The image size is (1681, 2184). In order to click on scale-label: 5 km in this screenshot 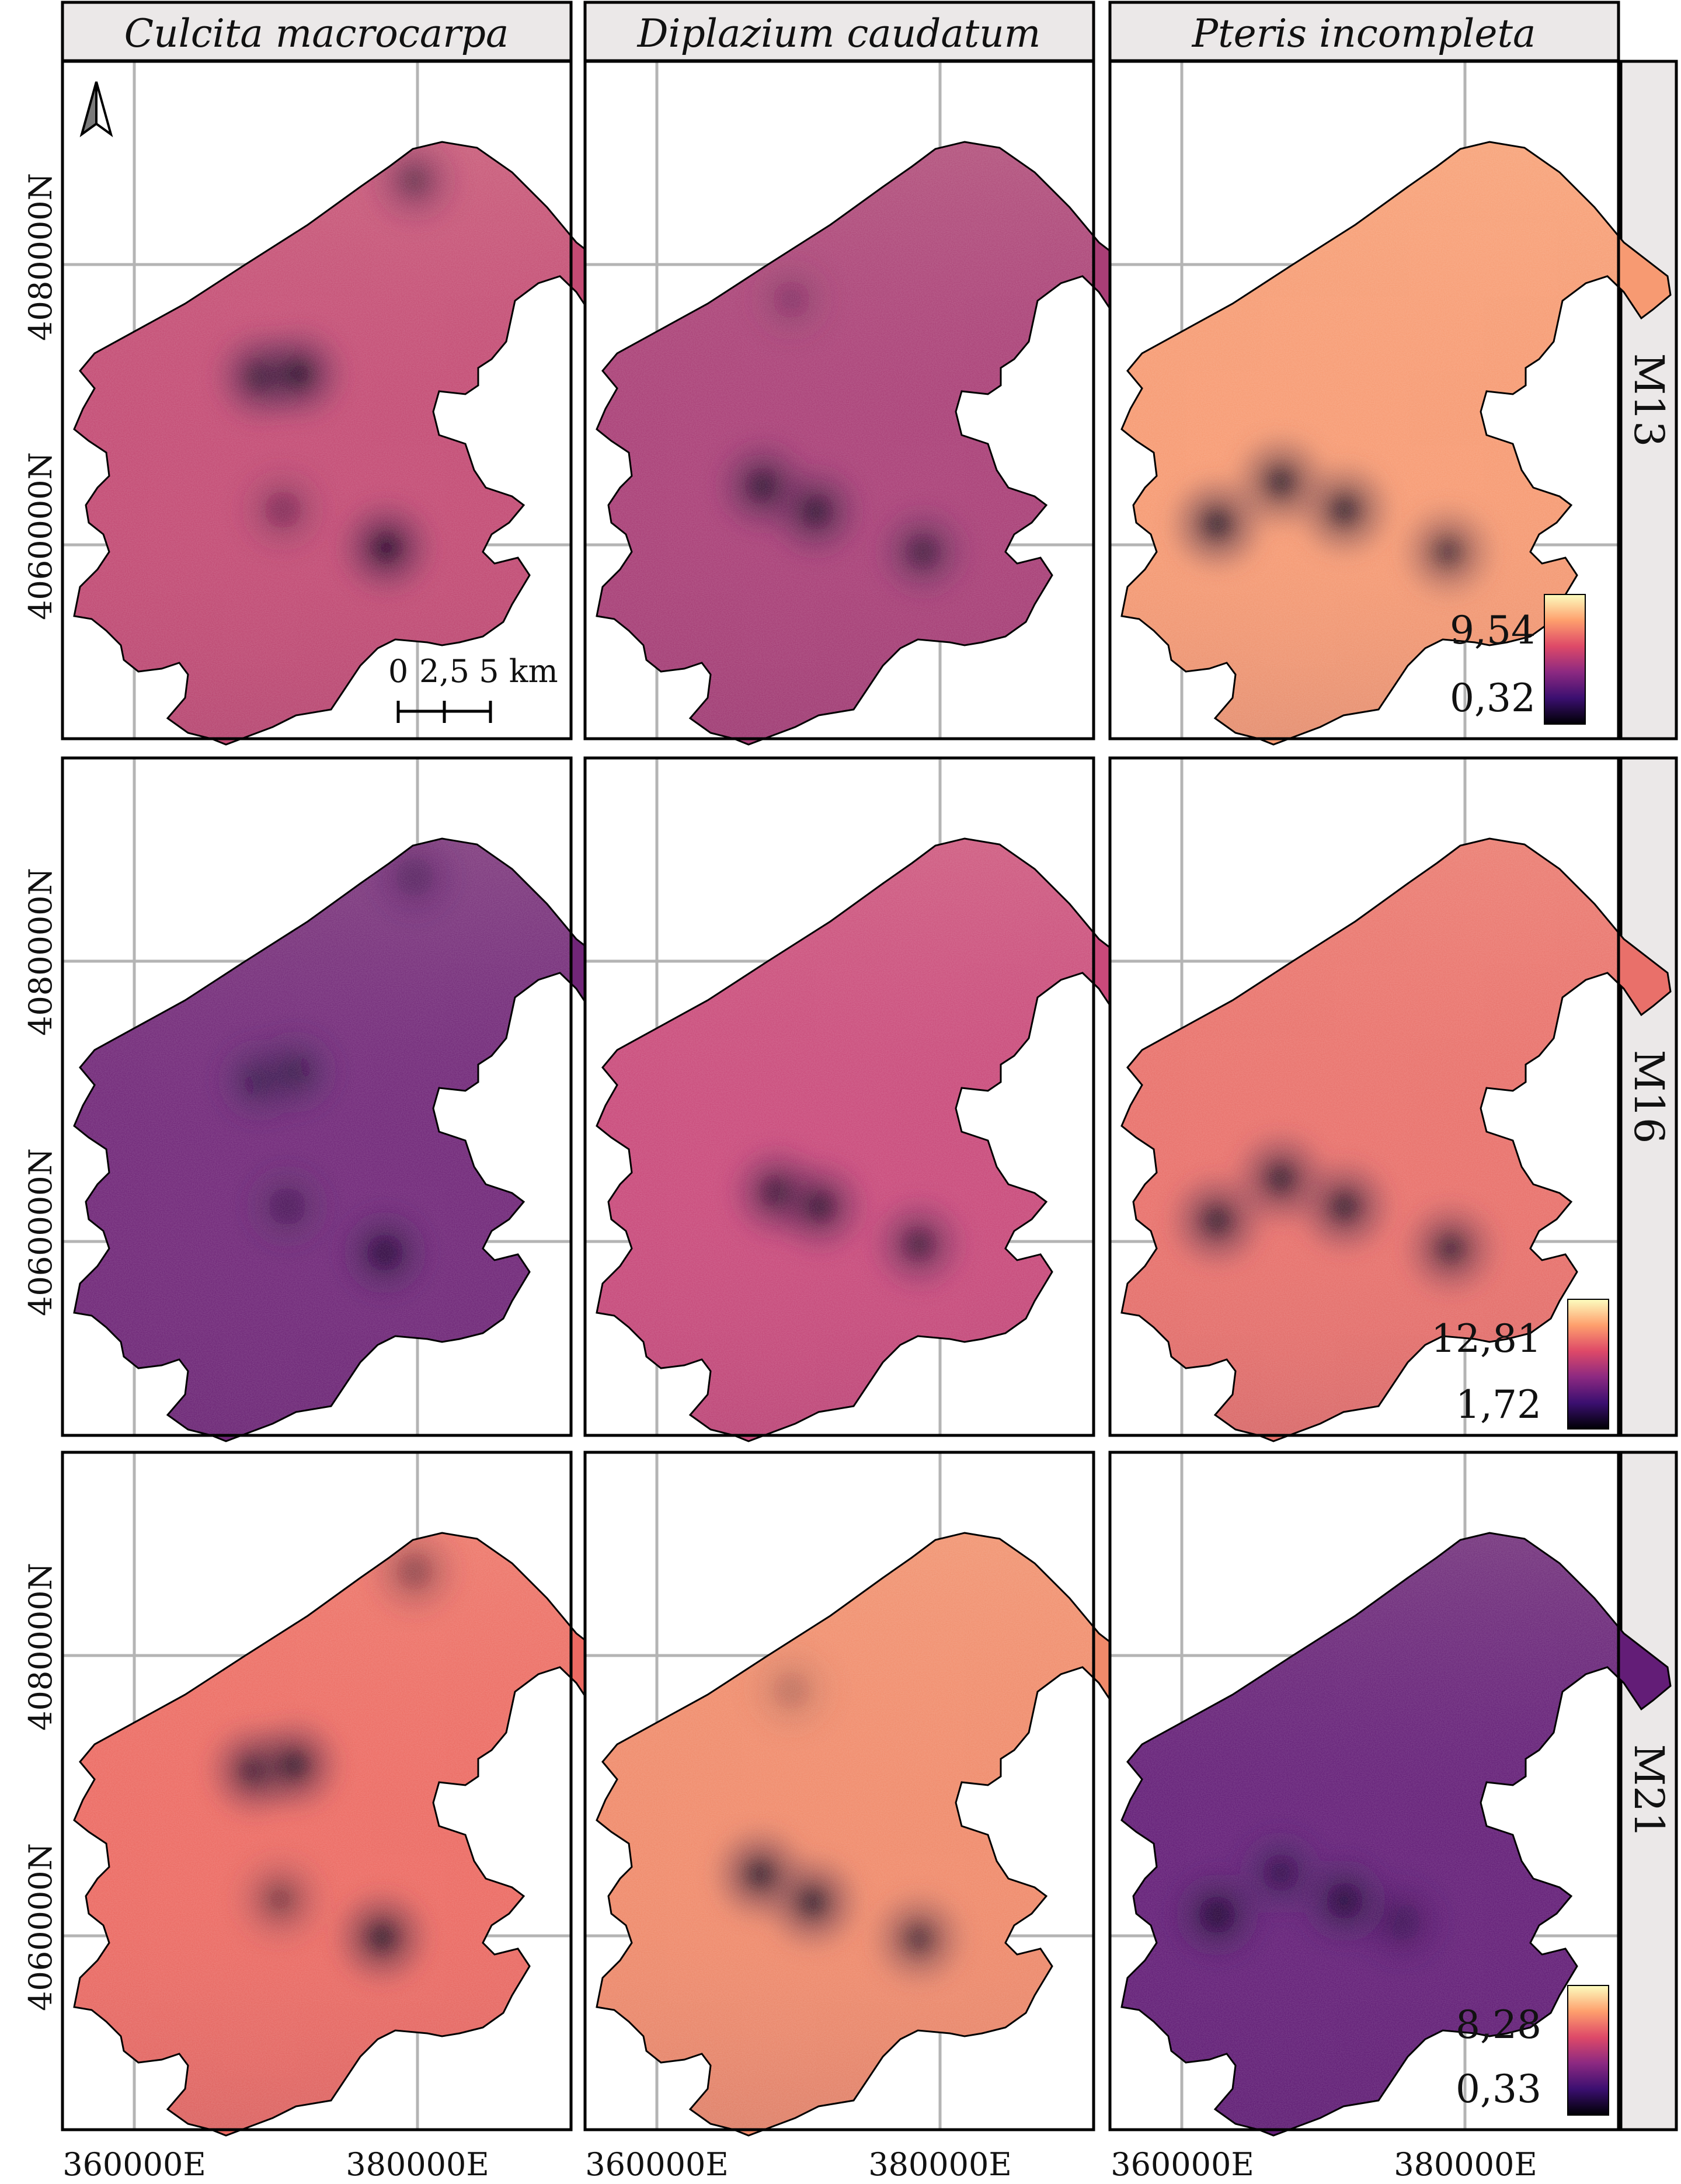, I will do `click(519, 671)`.